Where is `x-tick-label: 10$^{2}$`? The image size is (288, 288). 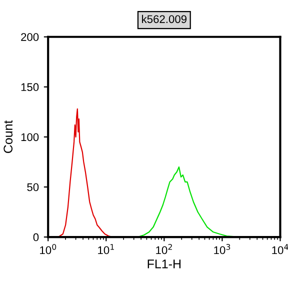
x-tick-label: 10$^{2}$ is located at coordinates (164, 249).